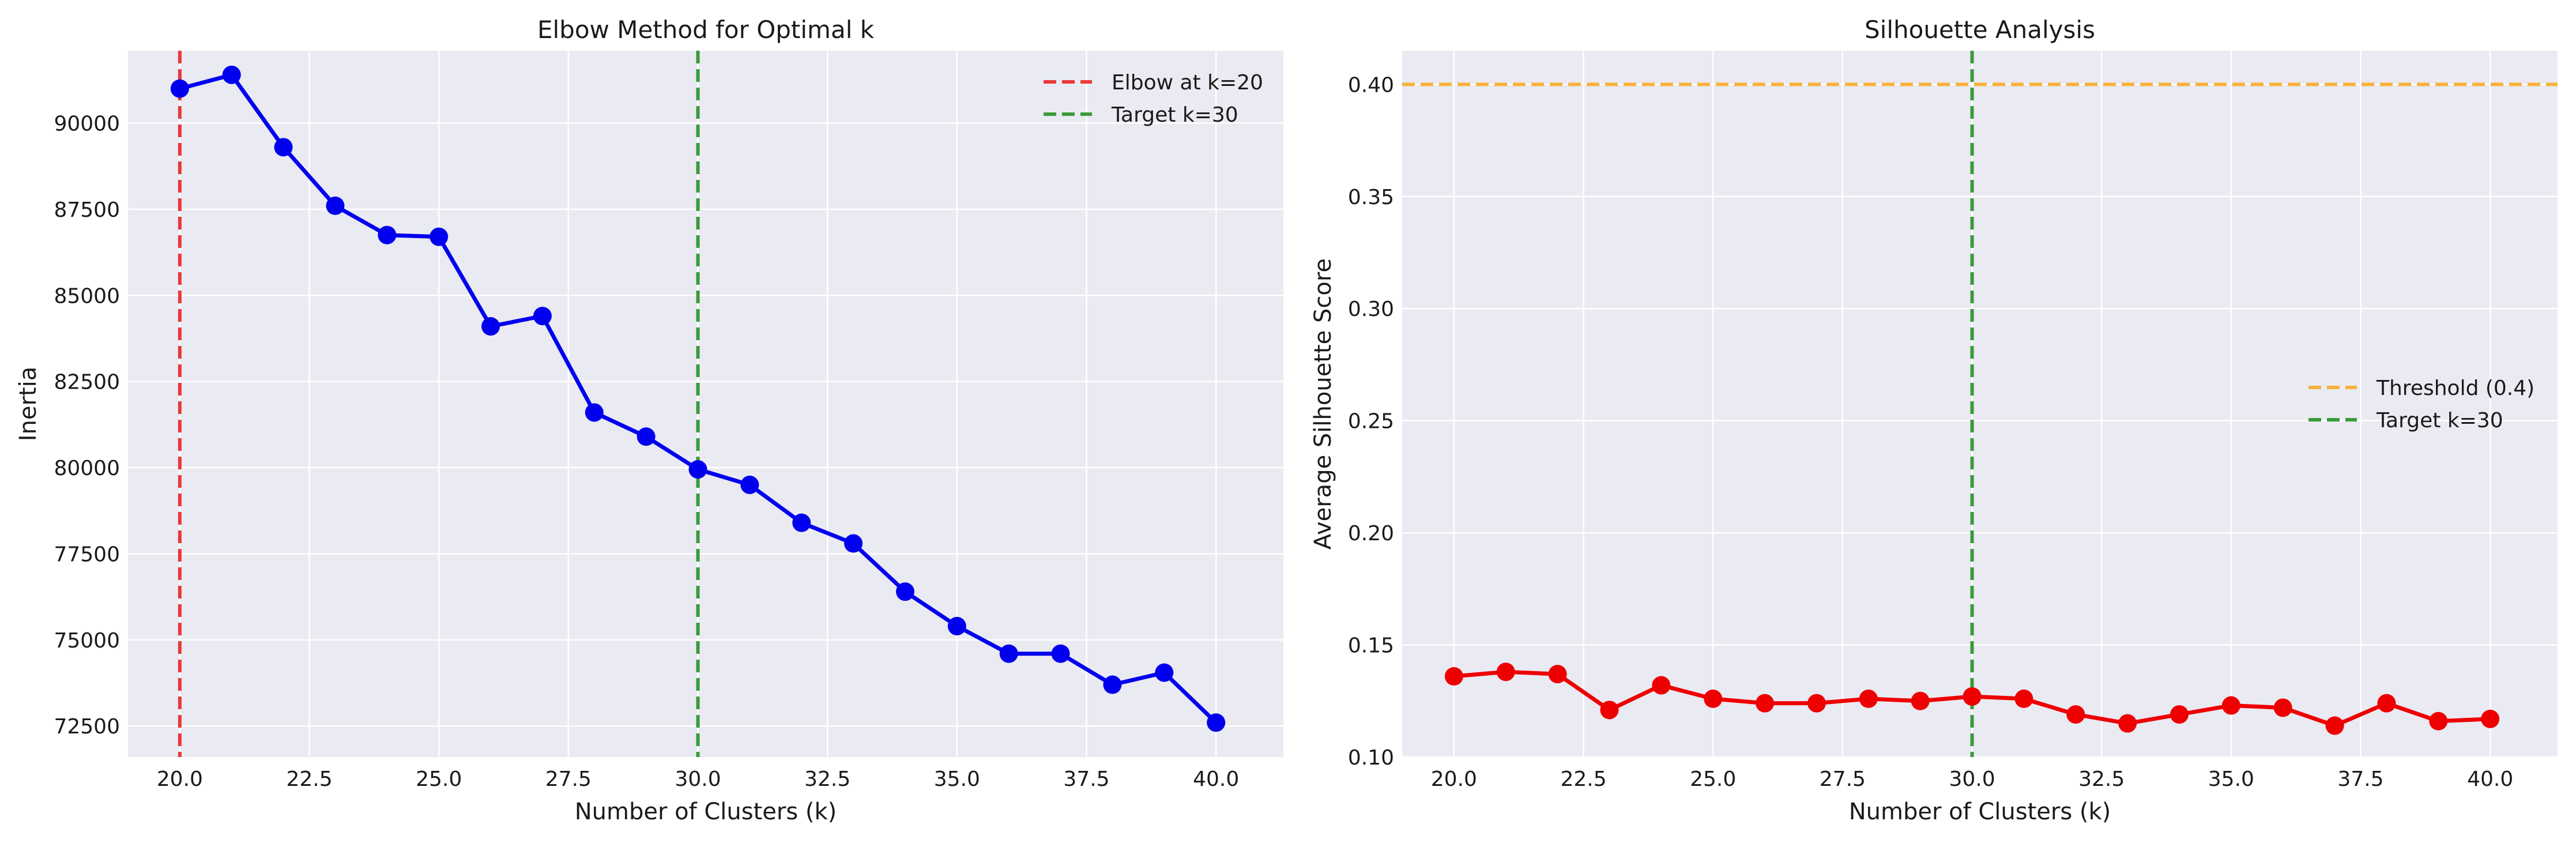 The width and height of the screenshot is (2576, 847). I want to click on elbow-x-tick-label: 27.5, so click(568, 779).